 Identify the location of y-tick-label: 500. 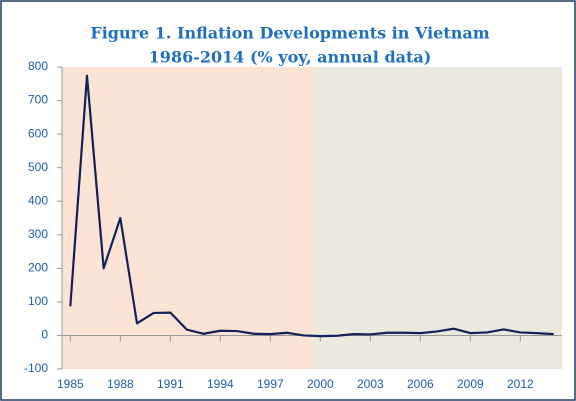
(38, 167).